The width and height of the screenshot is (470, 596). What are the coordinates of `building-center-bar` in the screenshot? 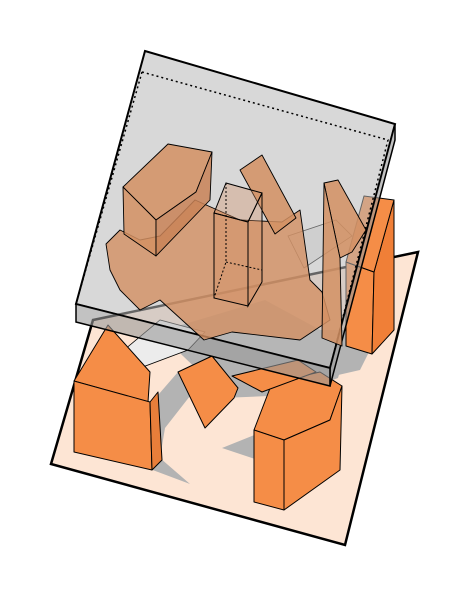 It's located at (208, 392).